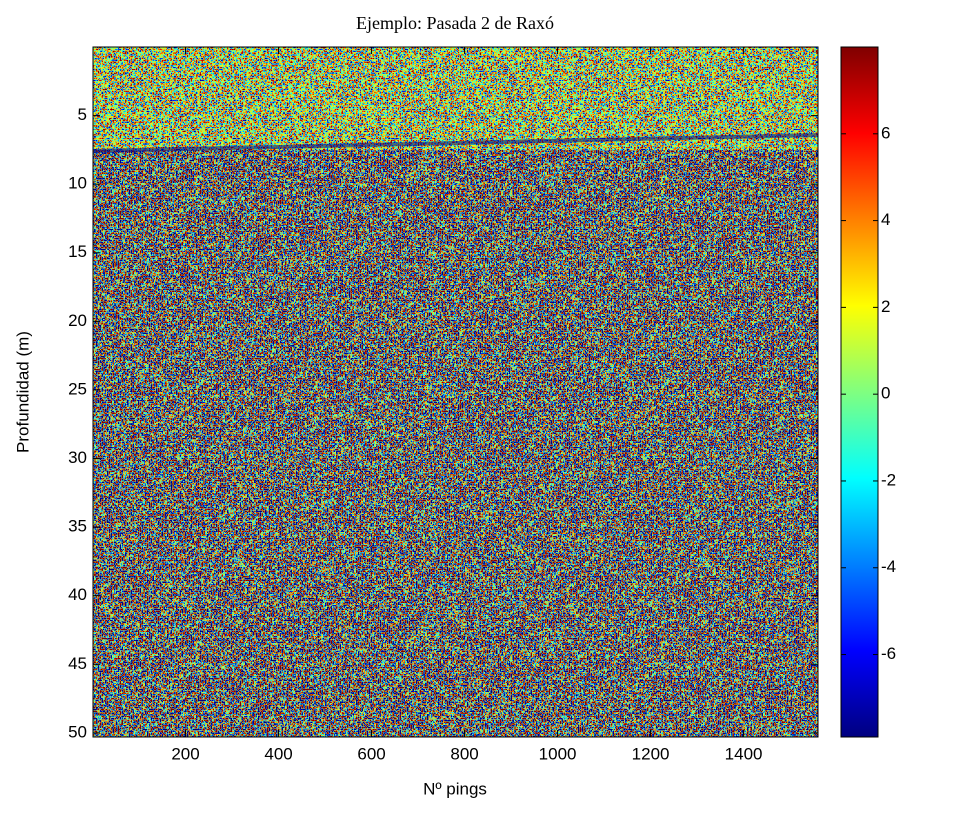 The width and height of the screenshot is (956, 816). I want to click on x-tick-label: 1000, so click(558, 753).